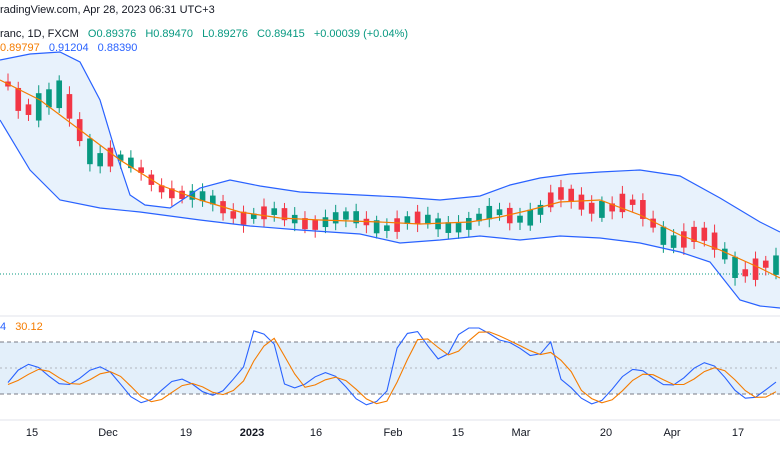 The width and height of the screenshot is (780, 470). I want to click on time-axis-tick: 19, so click(186, 433).